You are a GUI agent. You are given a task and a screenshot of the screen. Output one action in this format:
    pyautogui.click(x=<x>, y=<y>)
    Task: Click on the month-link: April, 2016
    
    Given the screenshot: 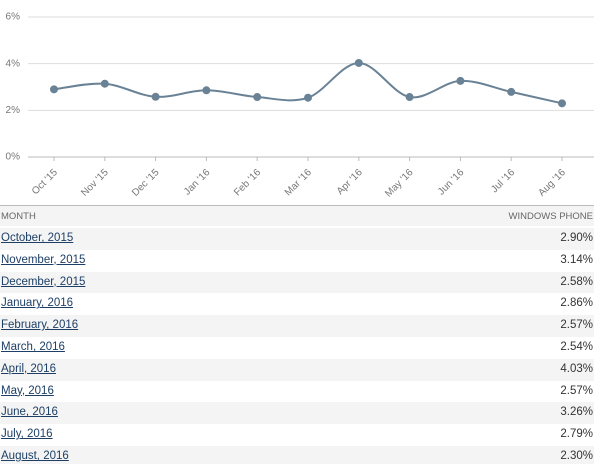 What is the action you would take?
    pyautogui.click(x=28, y=368)
    